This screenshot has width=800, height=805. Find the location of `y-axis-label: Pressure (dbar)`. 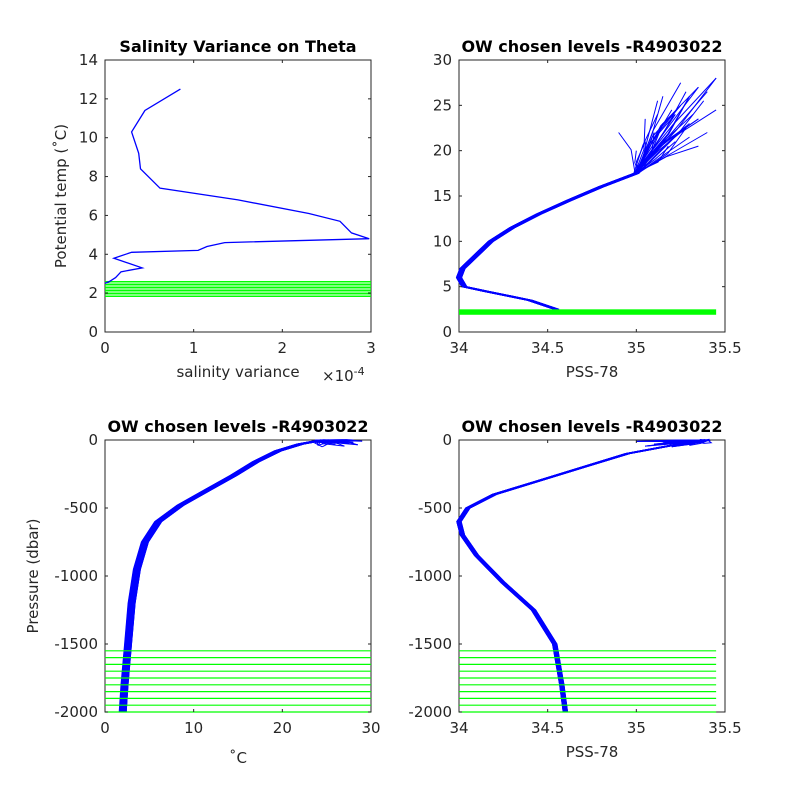

y-axis-label: Pressure (dbar) is located at coordinates (33, 576).